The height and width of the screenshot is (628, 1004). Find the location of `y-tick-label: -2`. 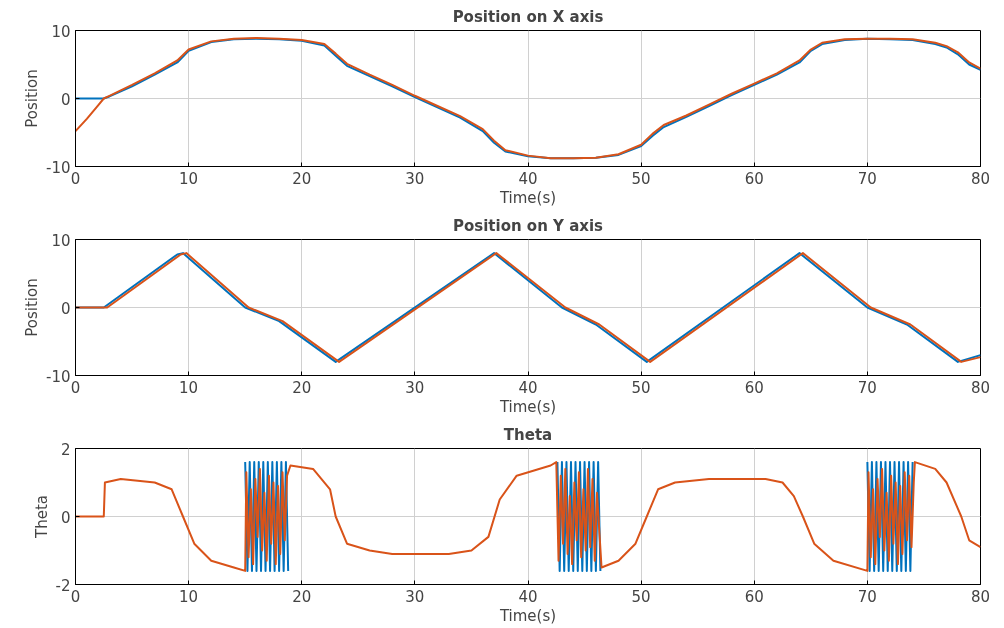

y-tick-label: -2 is located at coordinates (63, 585).